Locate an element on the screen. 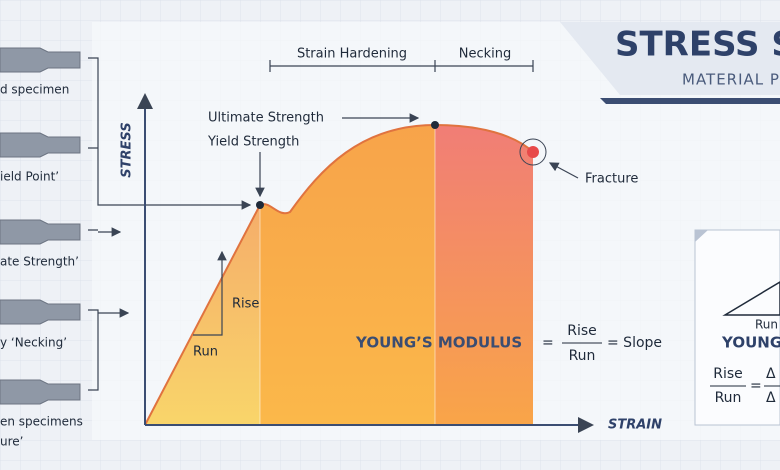  y-axis-label: STRESS is located at coordinates (127, 149).